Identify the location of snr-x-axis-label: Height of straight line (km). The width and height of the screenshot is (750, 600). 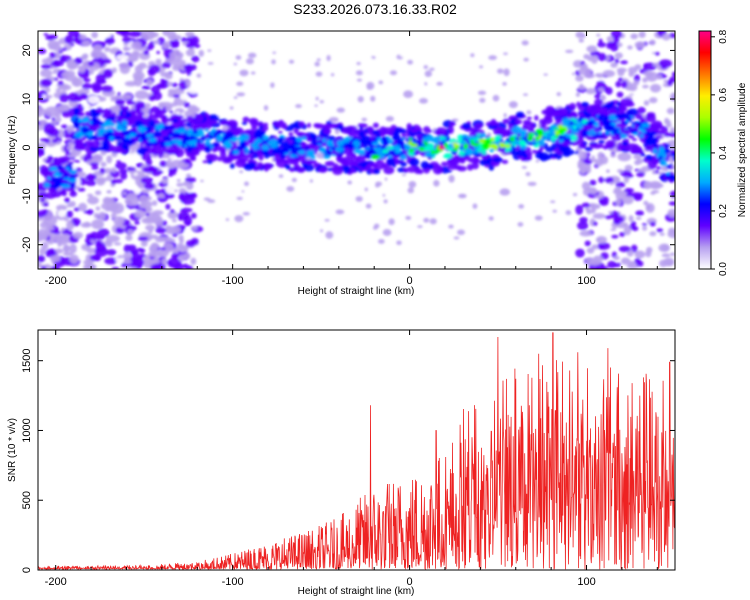
(356, 591).